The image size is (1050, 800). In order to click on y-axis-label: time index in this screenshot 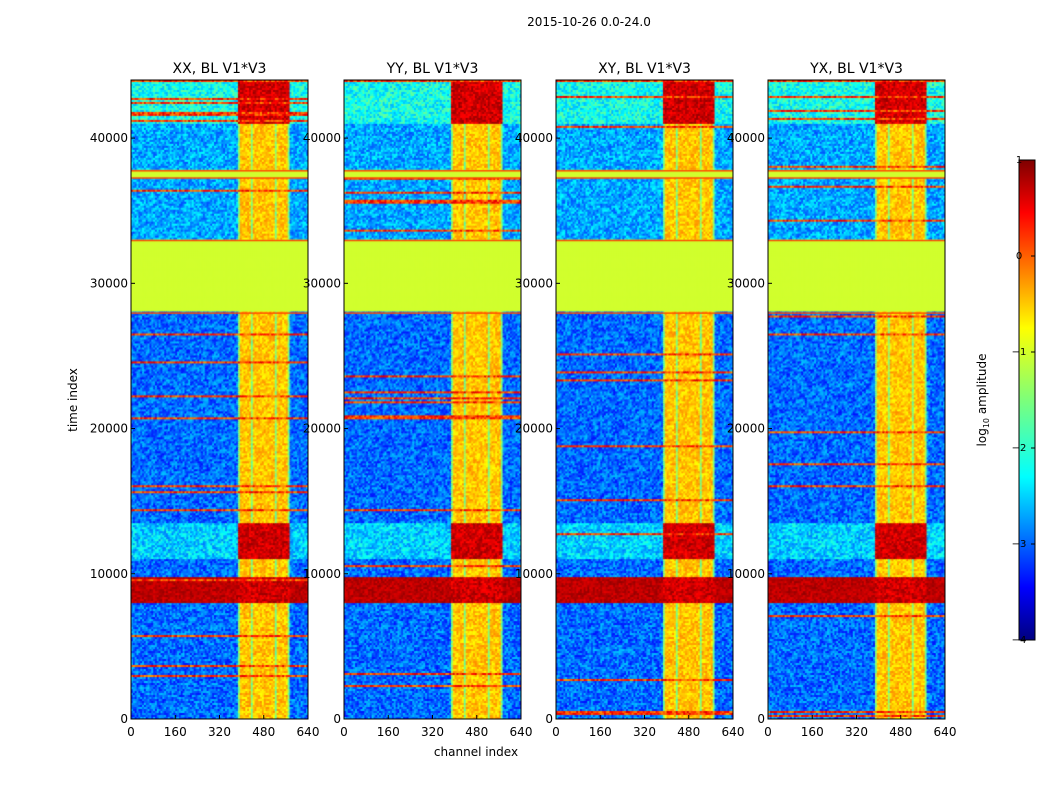, I will do `click(73, 400)`.